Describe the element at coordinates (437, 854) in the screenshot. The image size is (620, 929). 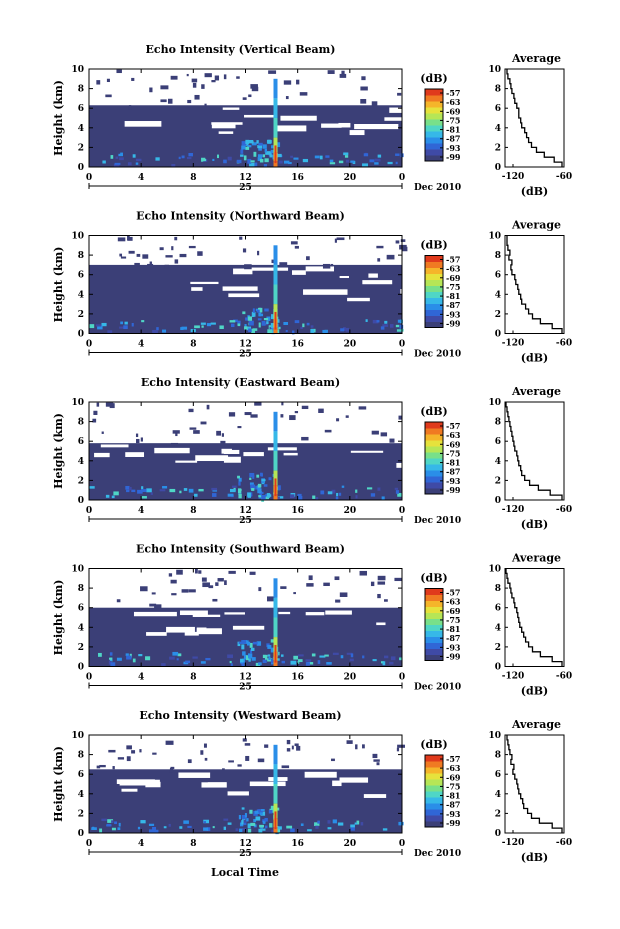
I see `date-label: Dec 2010` at that location.